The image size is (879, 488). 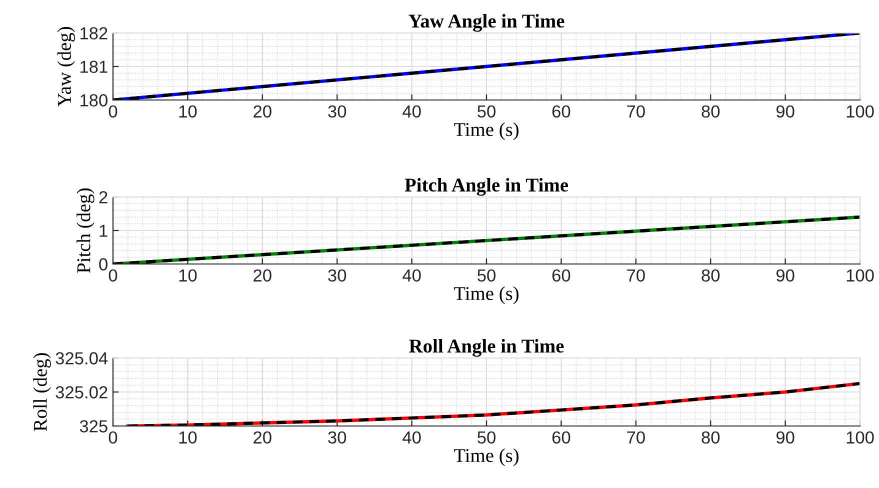 What do you see at coordinates (104, 230) in the screenshot?
I see `y-tick-label: 1` at bounding box center [104, 230].